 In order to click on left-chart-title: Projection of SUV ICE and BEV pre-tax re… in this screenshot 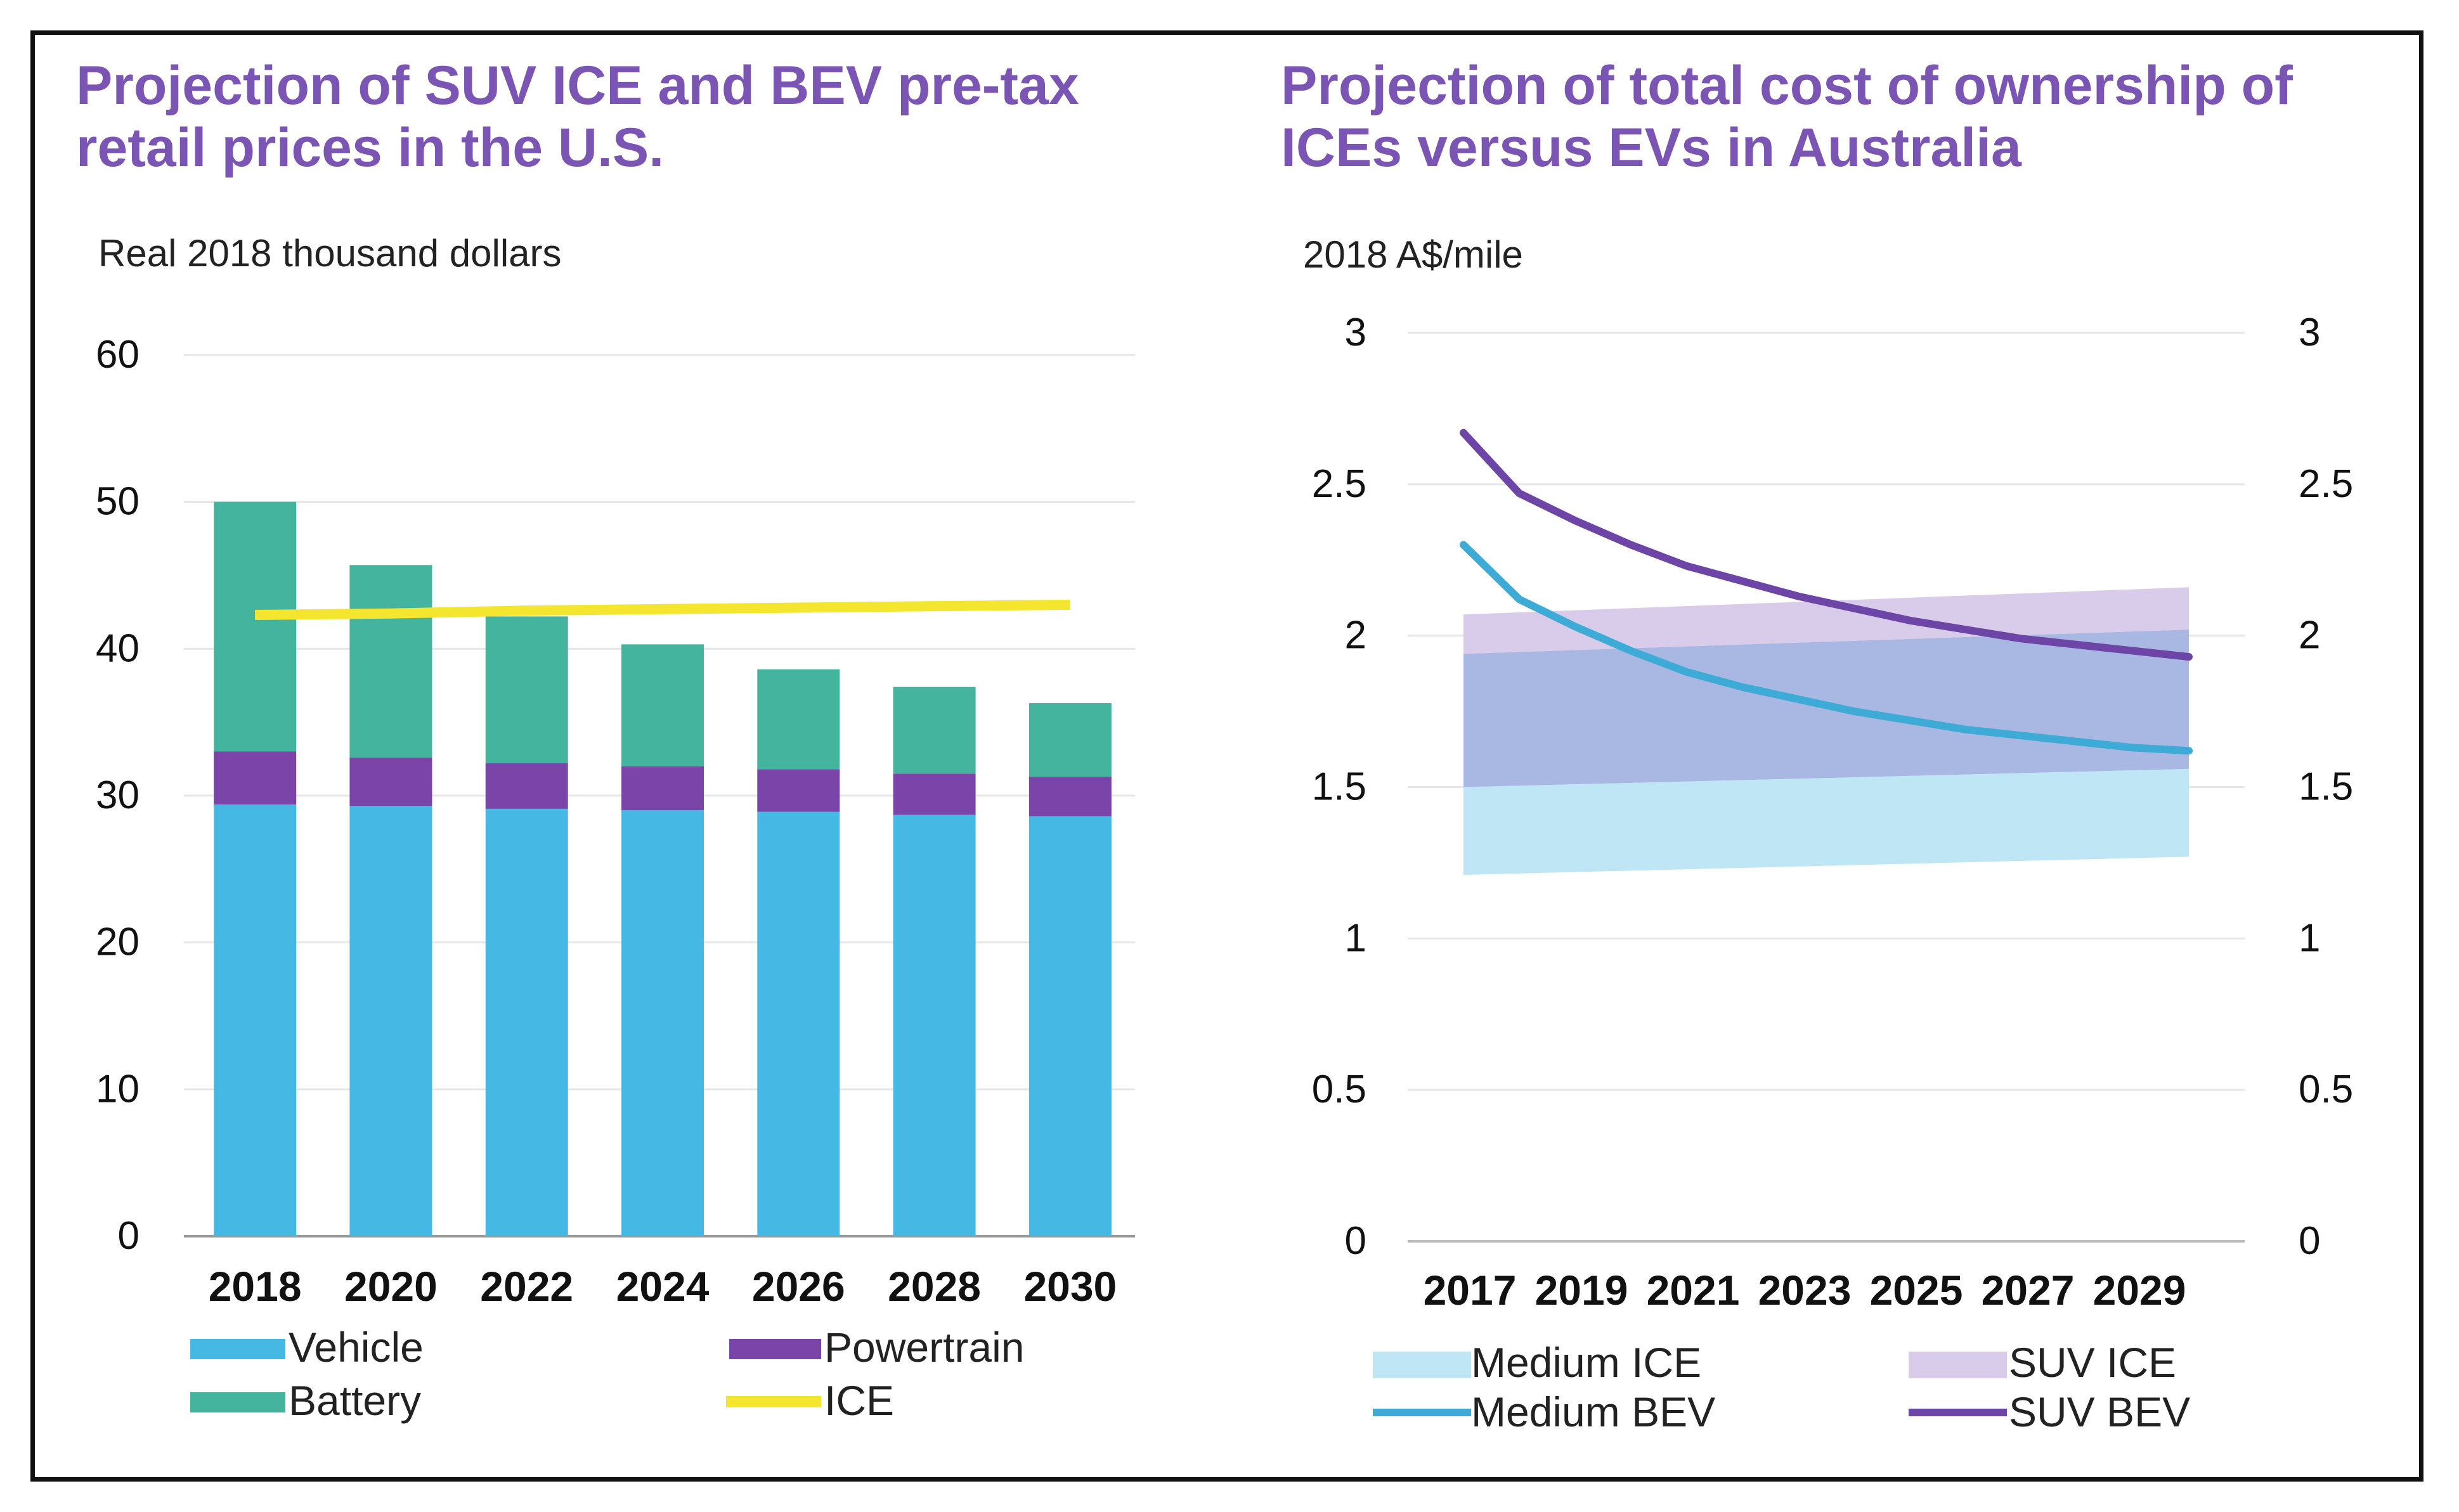, I will do `click(577, 116)`.